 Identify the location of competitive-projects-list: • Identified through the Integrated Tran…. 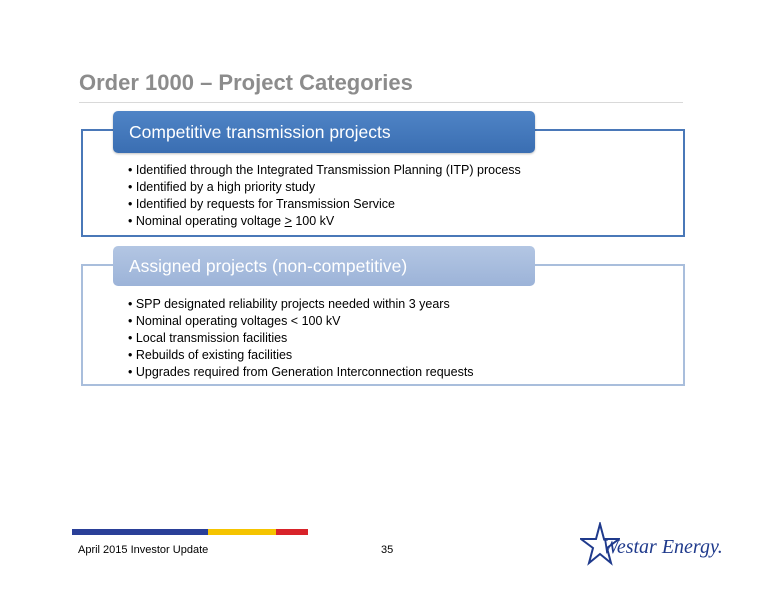
(324, 196).